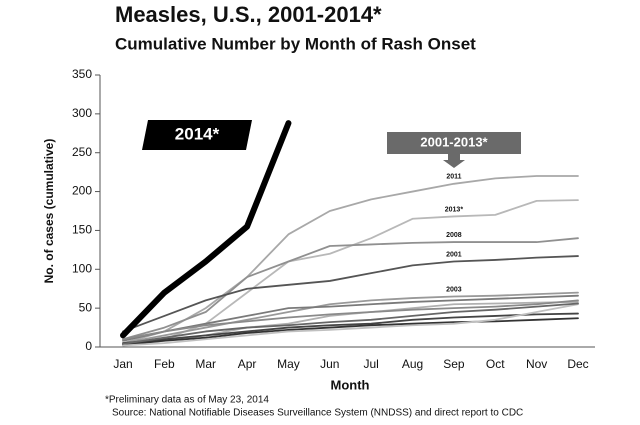 The height and width of the screenshot is (425, 640). Describe the element at coordinates (350, 384) in the screenshot. I see `x-axis-label: Month` at that location.